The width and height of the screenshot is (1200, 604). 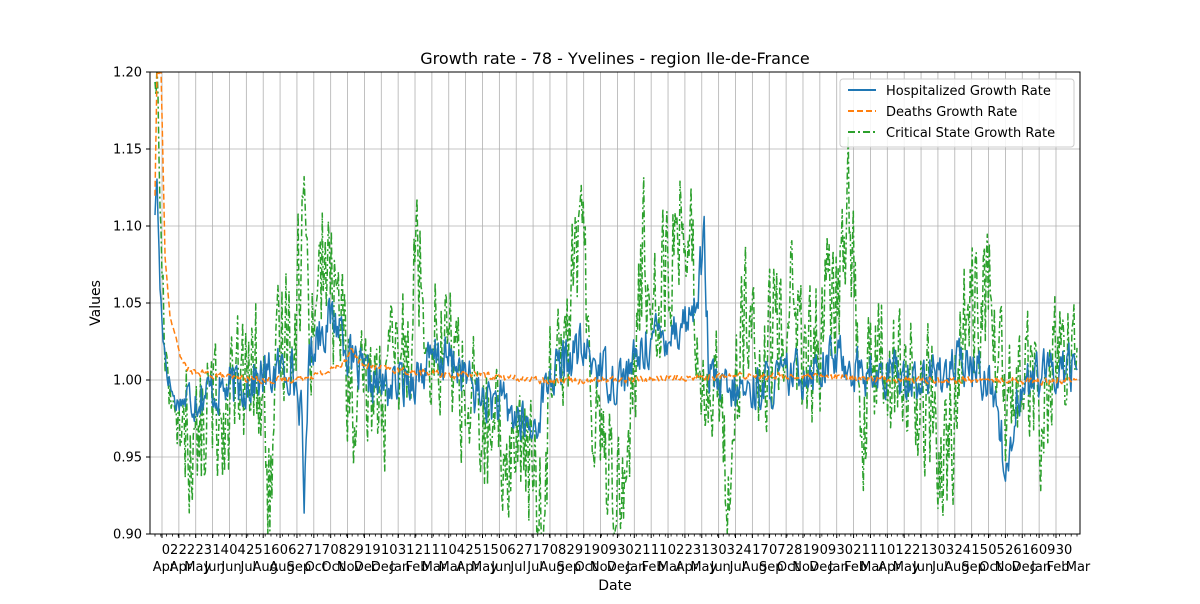 What do you see at coordinates (389, 550) in the screenshot?
I see `x-tick-label-day: 10` at bounding box center [389, 550].